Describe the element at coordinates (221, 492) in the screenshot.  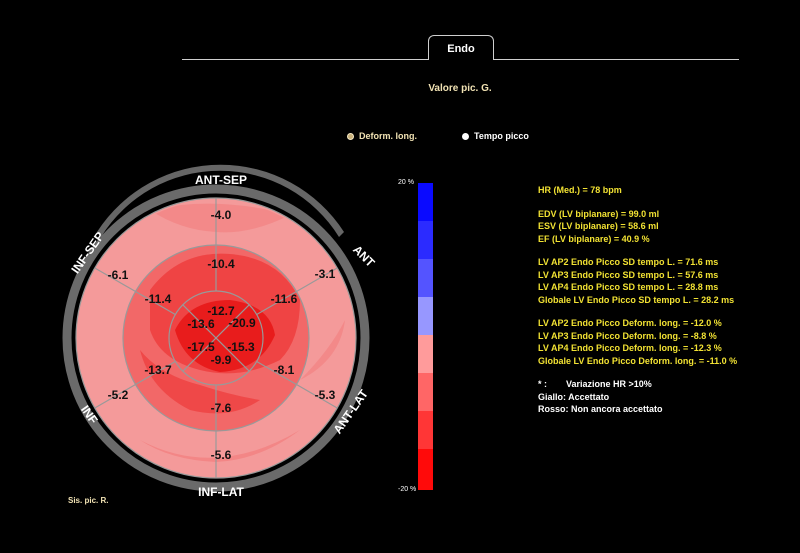
I see `wall-label-inf-lat: INF-LAT` at that location.